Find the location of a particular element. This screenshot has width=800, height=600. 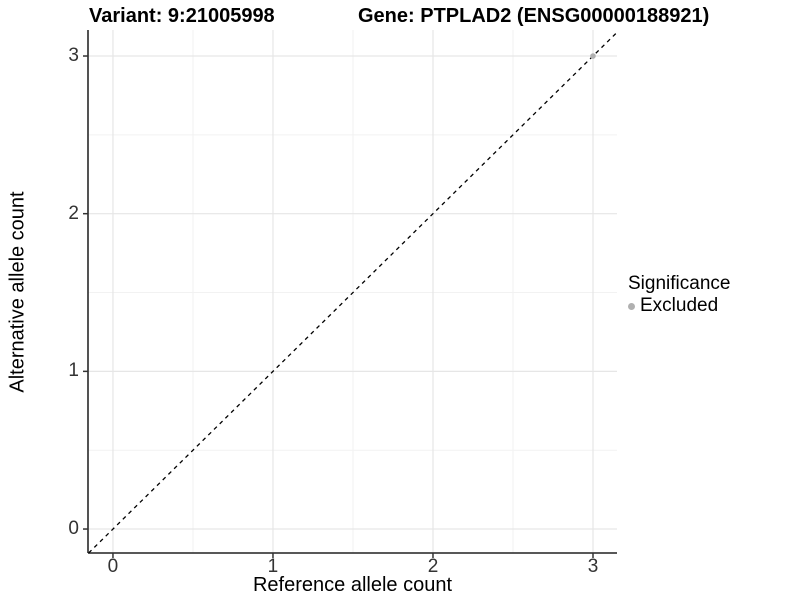

legend-entry-label: Excluded is located at coordinates (679, 305).